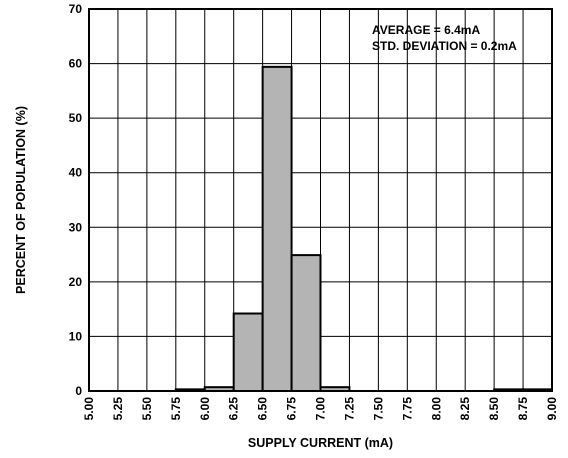 This screenshot has width=568, height=458. What do you see at coordinates (494, 409) in the screenshot?
I see `x-tick-label: 8.50` at bounding box center [494, 409].